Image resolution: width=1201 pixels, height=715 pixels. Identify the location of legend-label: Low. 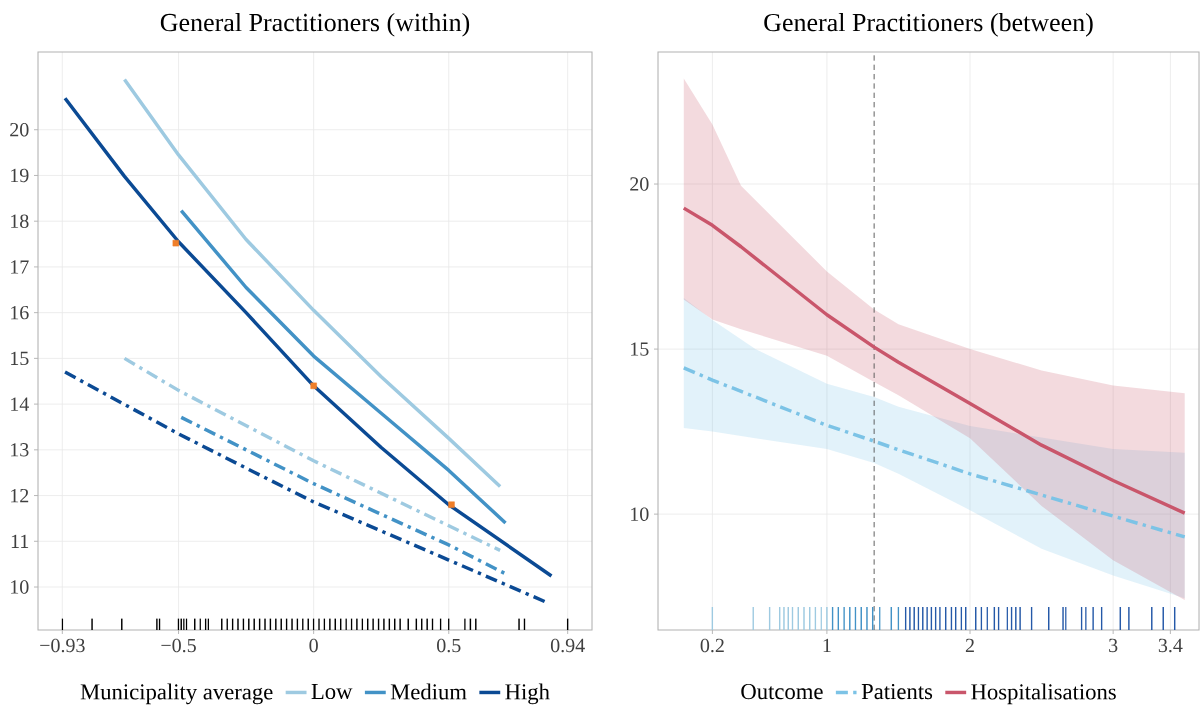
(332, 692).